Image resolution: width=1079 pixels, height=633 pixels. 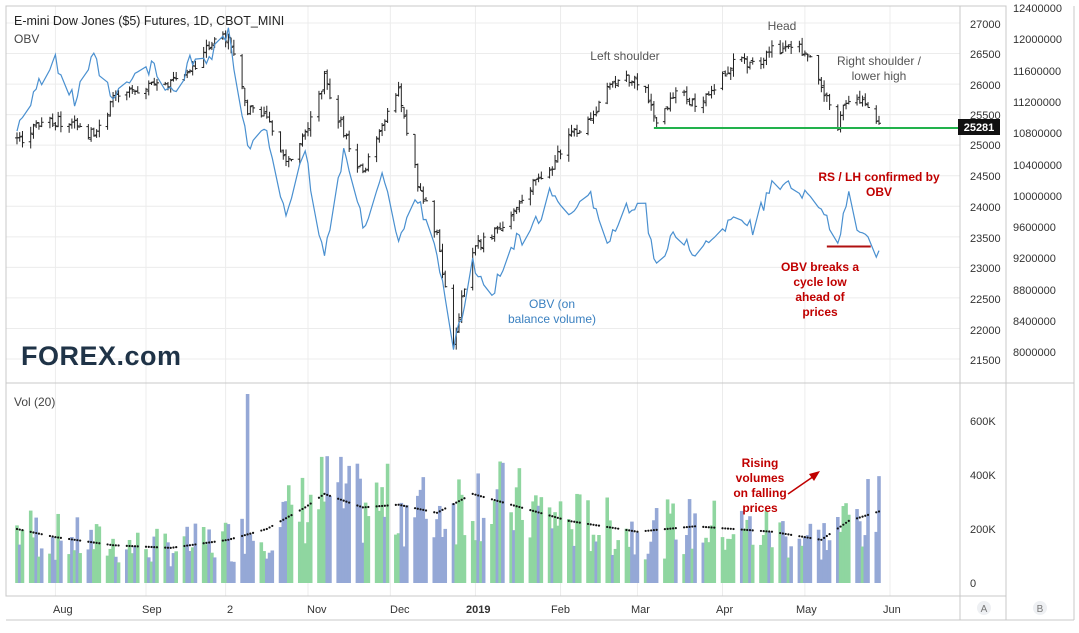 I want to click on svg-text: Rising, so click(x=760, y=463).